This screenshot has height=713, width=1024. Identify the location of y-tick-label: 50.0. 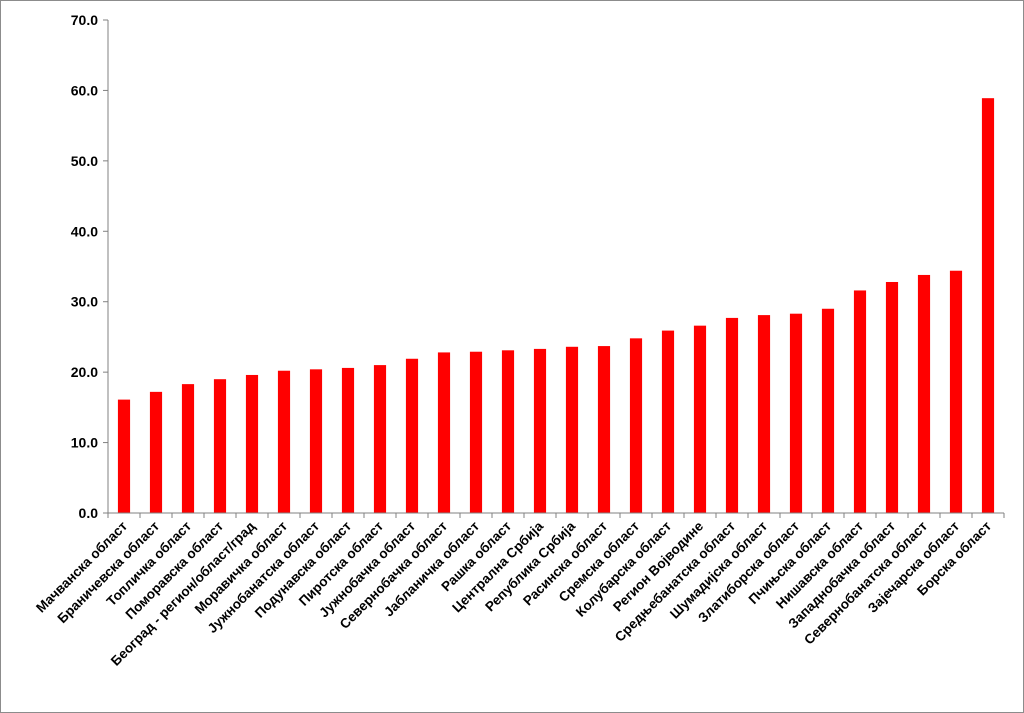
(84, 161).